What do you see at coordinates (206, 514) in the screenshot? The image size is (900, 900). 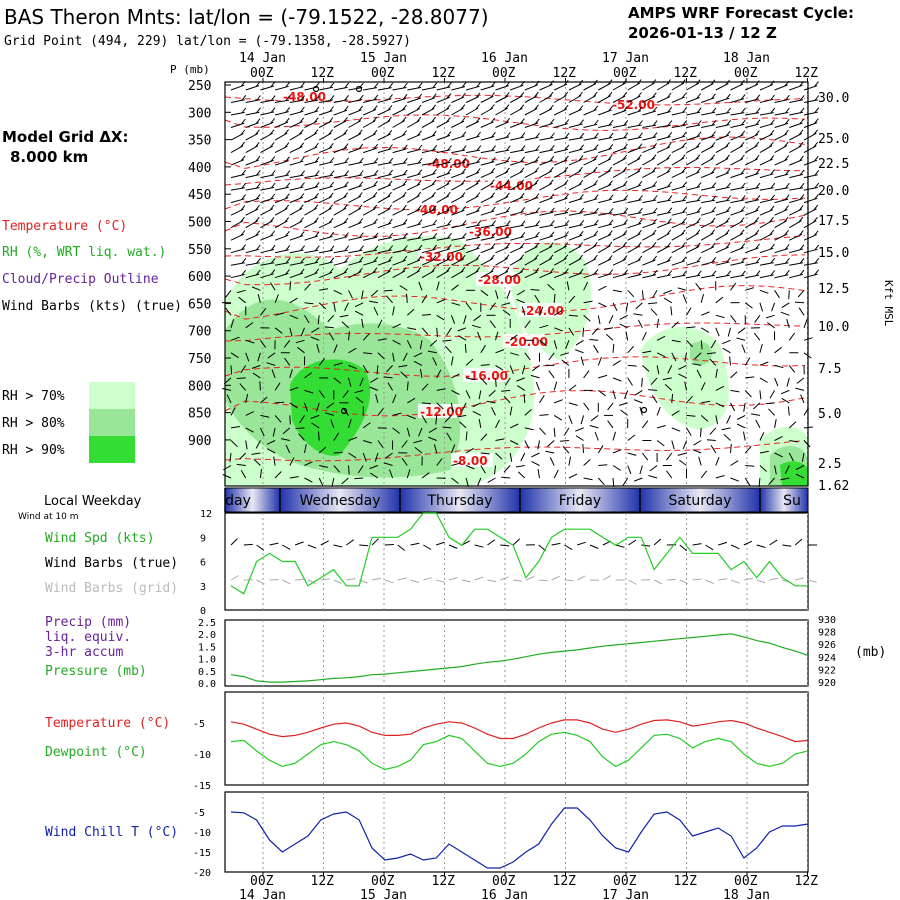 I see `wind-tick-label: 12` at bounding box center [206, 514].